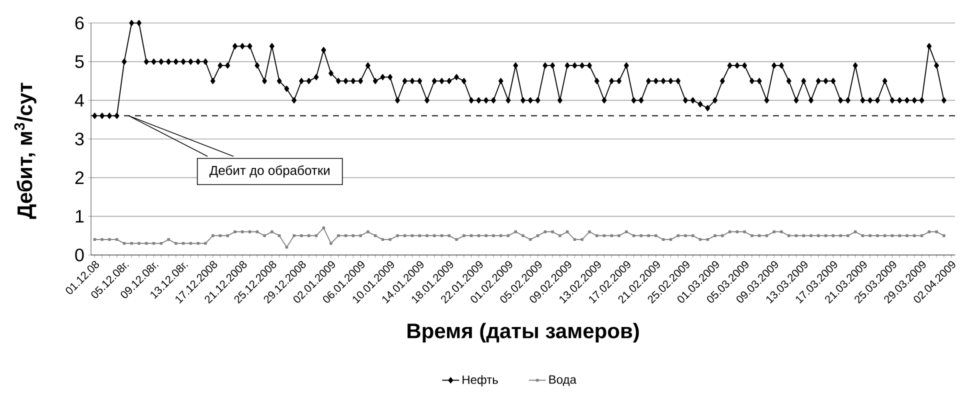  Describe the element at coordinates (79, 139) in the screenshot. I see `y-tick-label: 3` at that location.